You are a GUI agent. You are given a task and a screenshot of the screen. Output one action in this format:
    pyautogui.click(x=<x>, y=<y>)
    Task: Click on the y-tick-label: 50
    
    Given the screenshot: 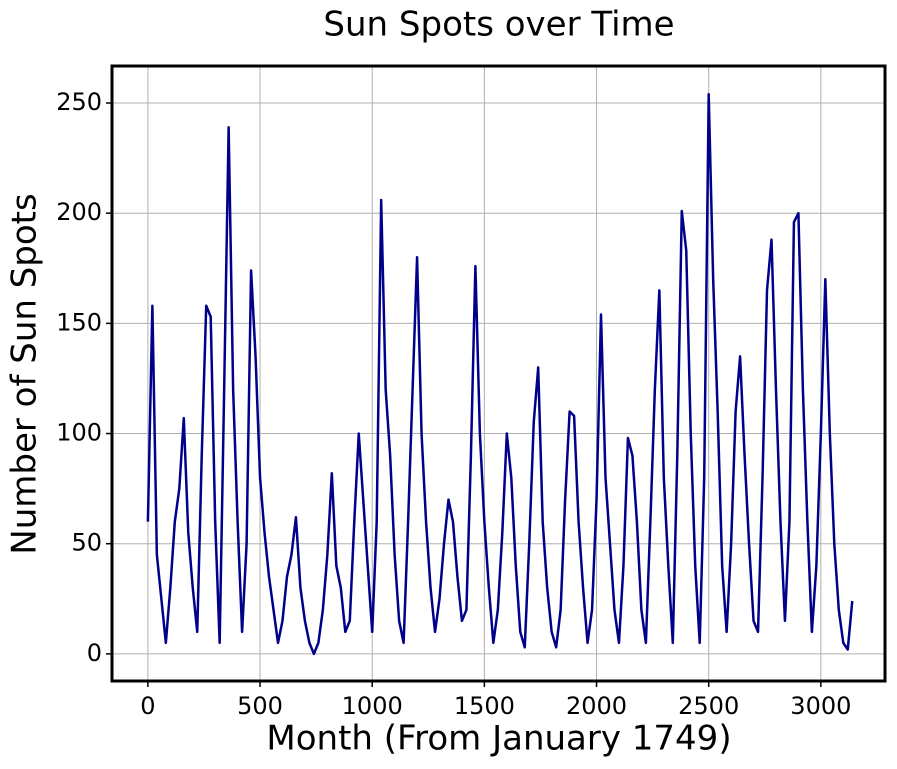 What is the action you would take?
    pyautogui.click(x=86, y=543)
    